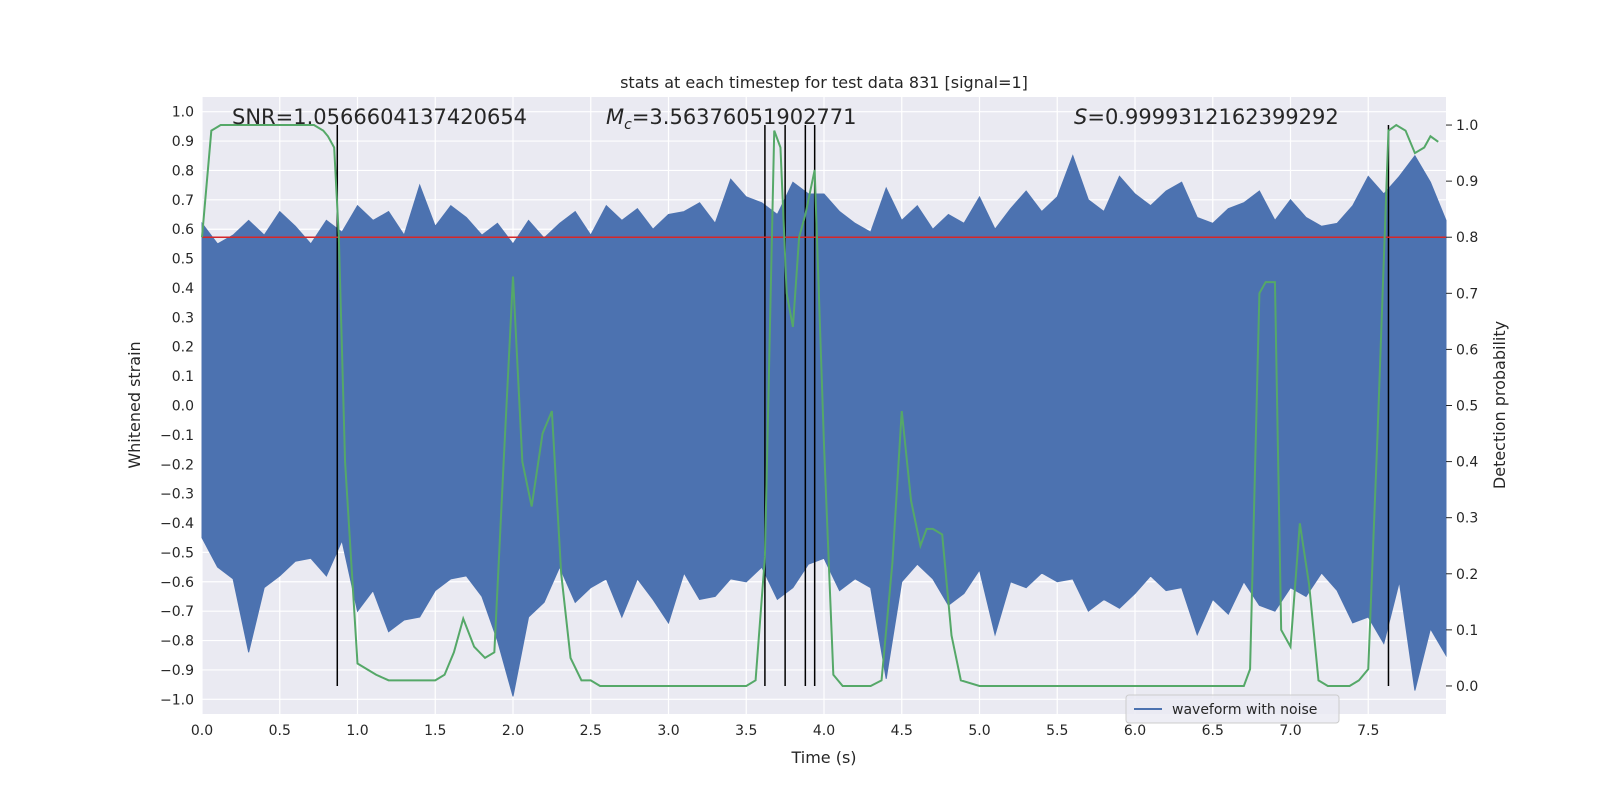 The image size is (1600, 800). Describe the element at coordinates (1499, 405) in the screenshot. I see `y2-axis-label: Detection probability` at that location.